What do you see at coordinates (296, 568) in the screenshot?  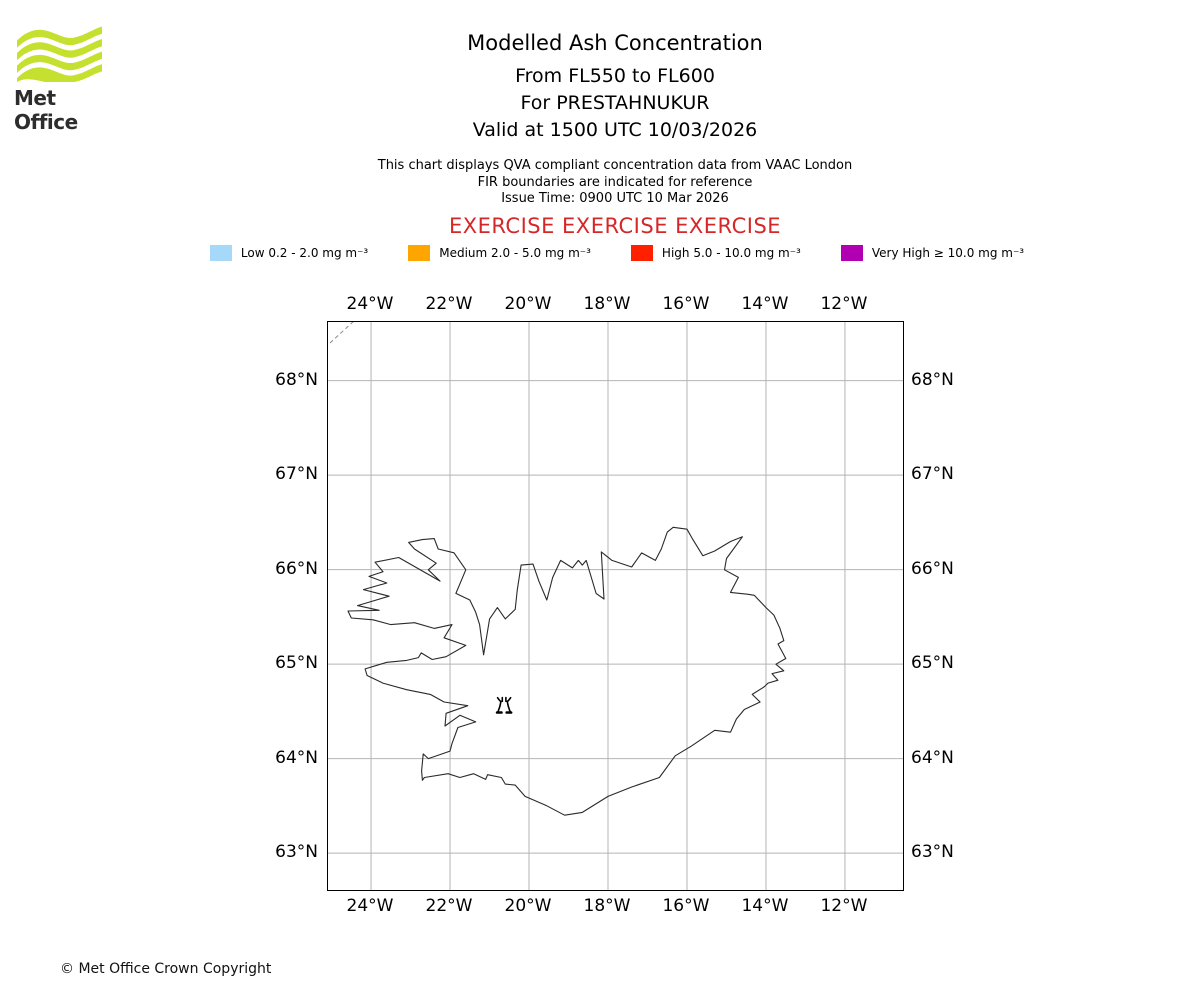 I see `lat-tick-label-left: 66°N` at bounding box center [296, 568].